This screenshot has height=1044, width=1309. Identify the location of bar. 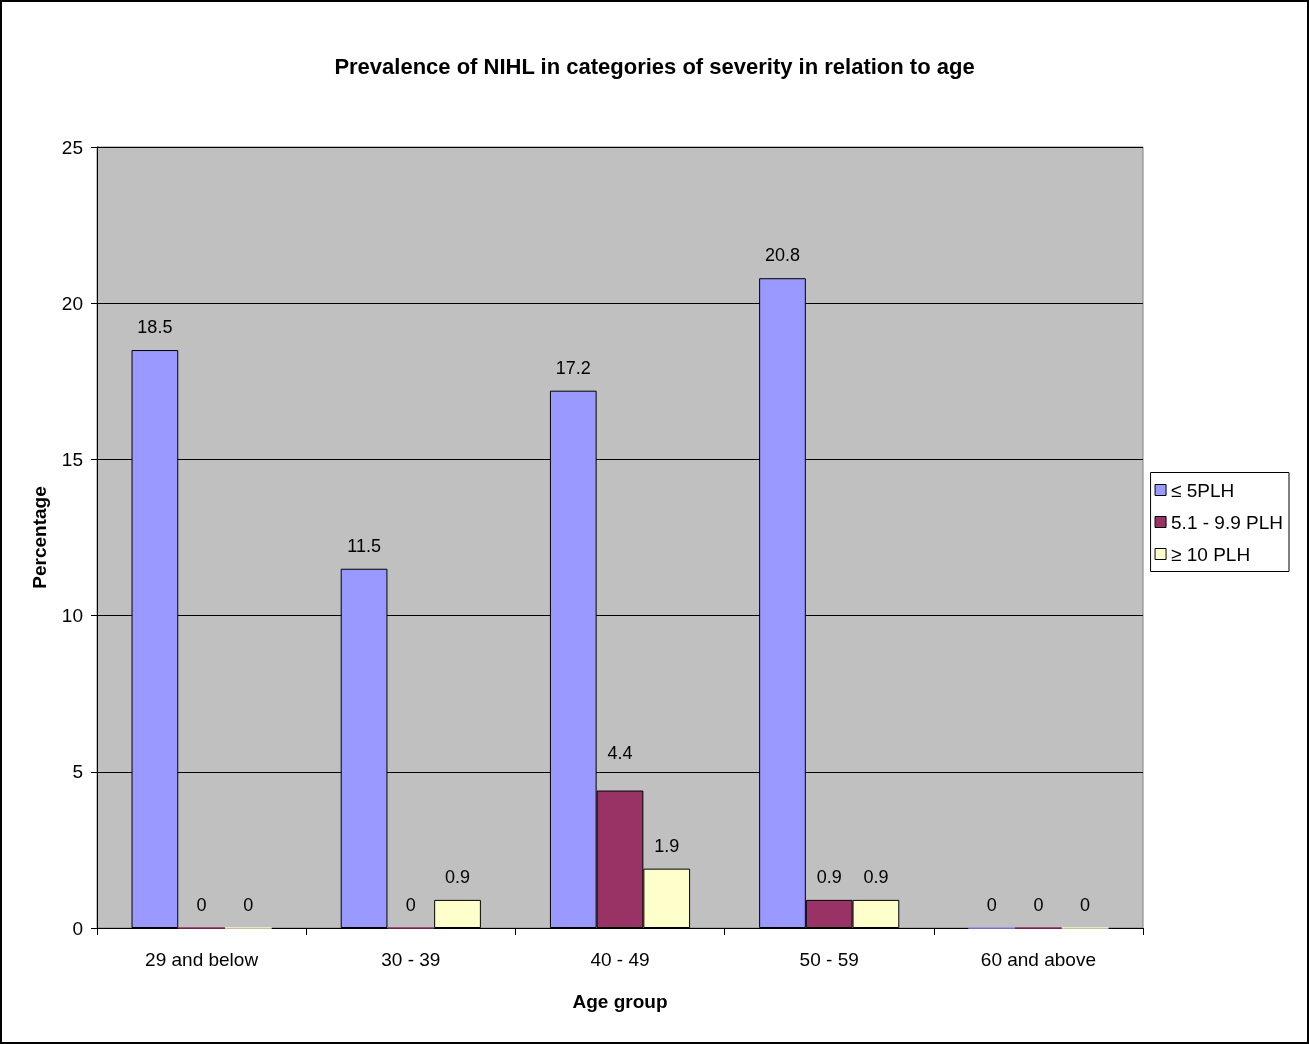
(457, 913).